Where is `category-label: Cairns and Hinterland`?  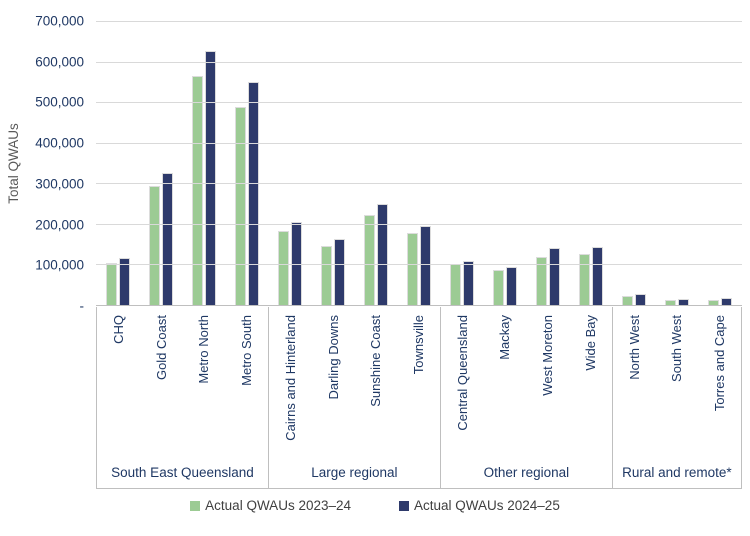
category-label: Cairns and Hinterland is located at coordinates (290, 378).